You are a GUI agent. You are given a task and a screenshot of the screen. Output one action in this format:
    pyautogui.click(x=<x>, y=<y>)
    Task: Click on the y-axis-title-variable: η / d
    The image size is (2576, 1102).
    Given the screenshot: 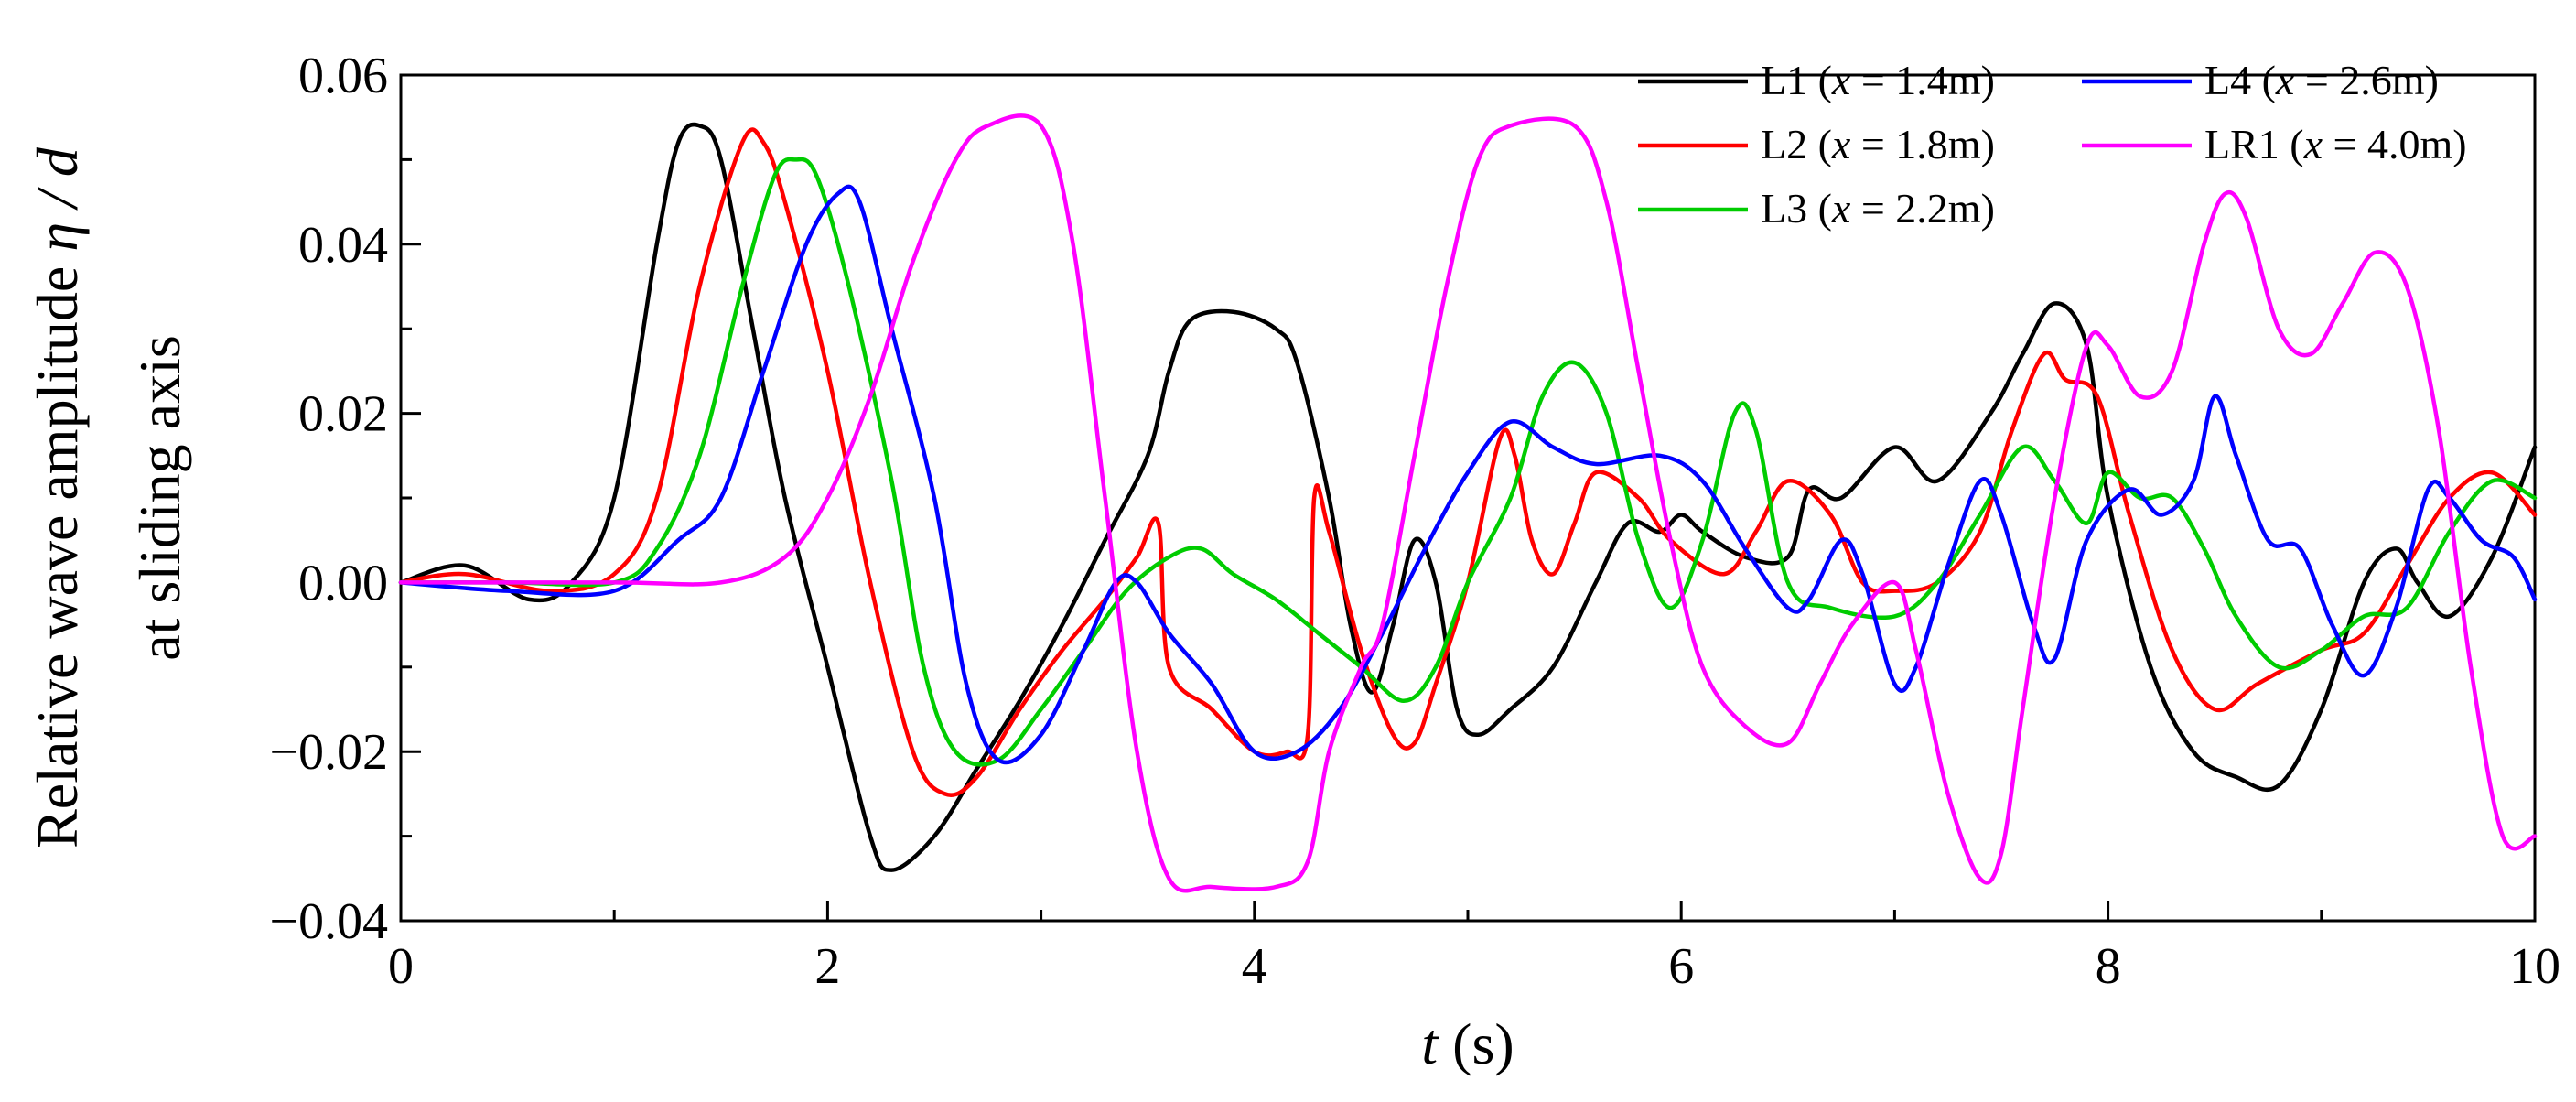 What is the action you would take?
    pyautogui.click(x=57, y=199)
    